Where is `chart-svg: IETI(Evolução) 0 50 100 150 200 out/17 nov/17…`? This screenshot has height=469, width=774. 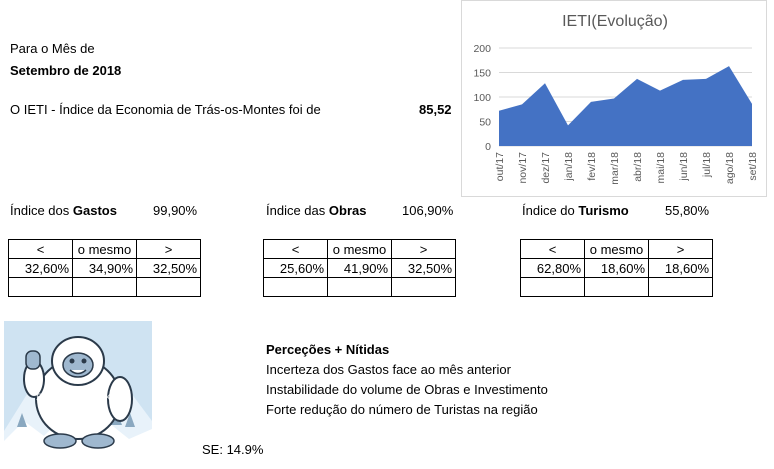 chart-svg: IETI(Evolução) 0 50 100 150 200 out/17 nov/17… is located at coordinates (616, 99).